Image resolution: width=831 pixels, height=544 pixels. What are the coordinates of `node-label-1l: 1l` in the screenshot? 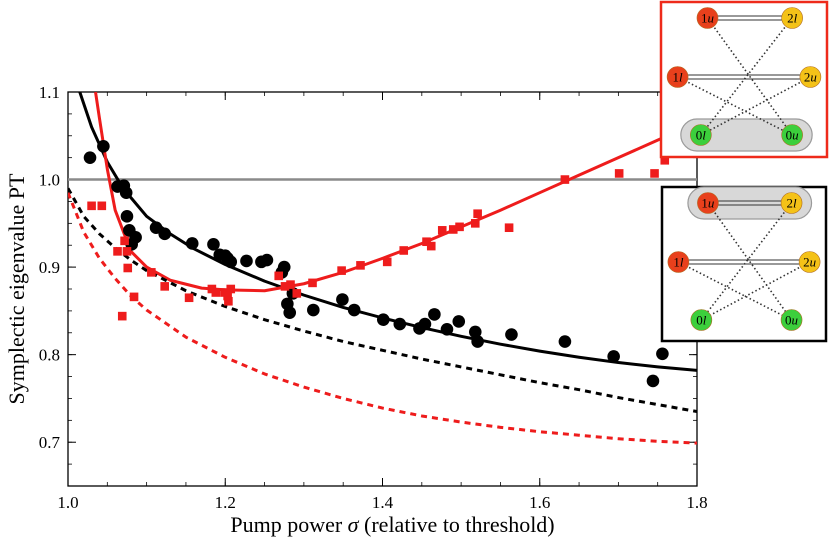 It's located at (678, 77).